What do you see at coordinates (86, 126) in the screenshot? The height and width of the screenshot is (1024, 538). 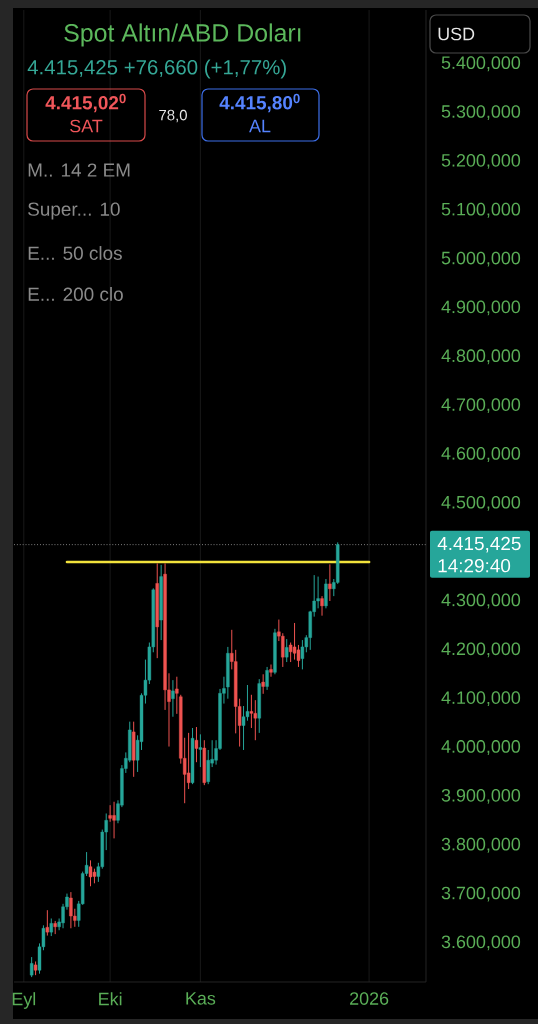 I see `annotation: SAT` at bounding box center [86, 126].